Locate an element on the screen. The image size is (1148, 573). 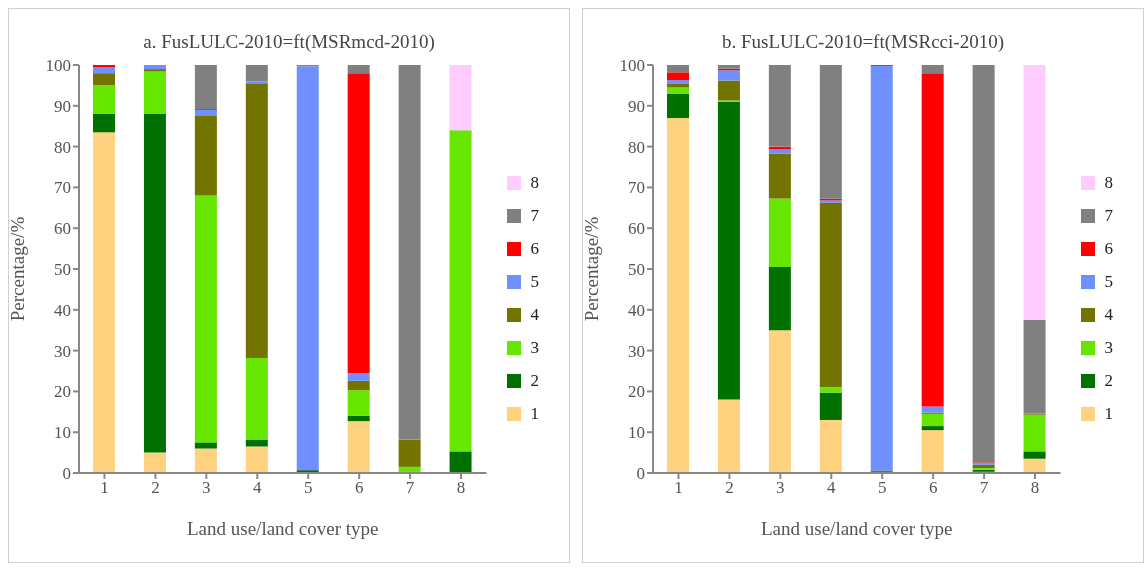
chart-title: b. FusLULC-2010=ft(MSRcci-2010) is located at coordinates (863, 42).